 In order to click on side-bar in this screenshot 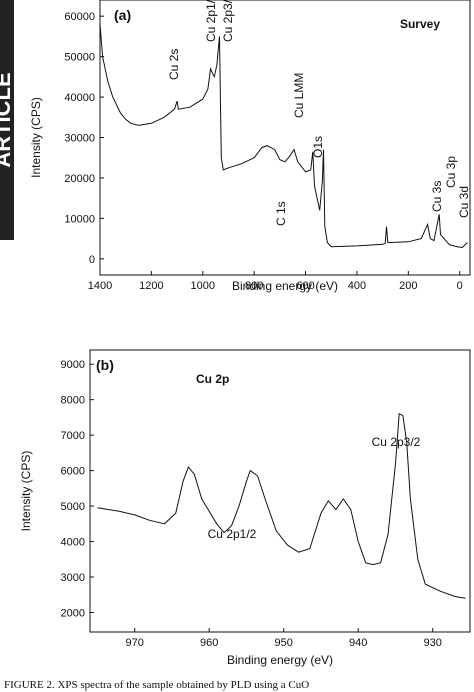, I will do `click(7, 120)`.